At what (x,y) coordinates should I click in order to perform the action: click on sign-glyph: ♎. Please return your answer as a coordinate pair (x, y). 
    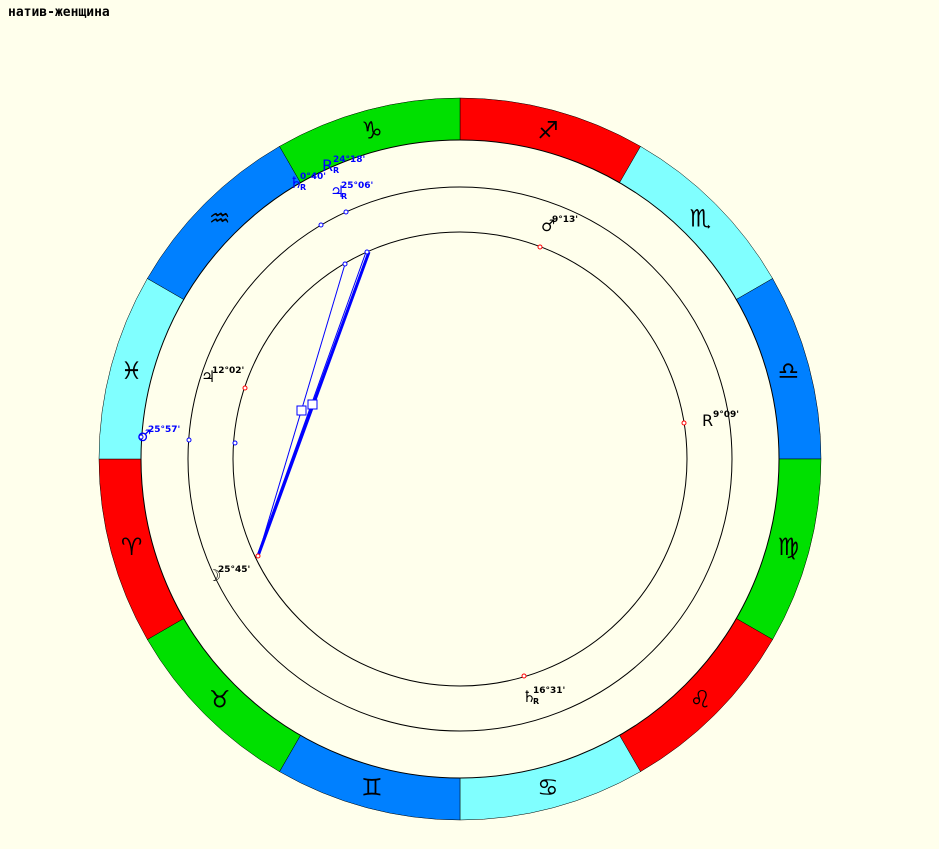
    Looking at the image, I should click on (789, 371).